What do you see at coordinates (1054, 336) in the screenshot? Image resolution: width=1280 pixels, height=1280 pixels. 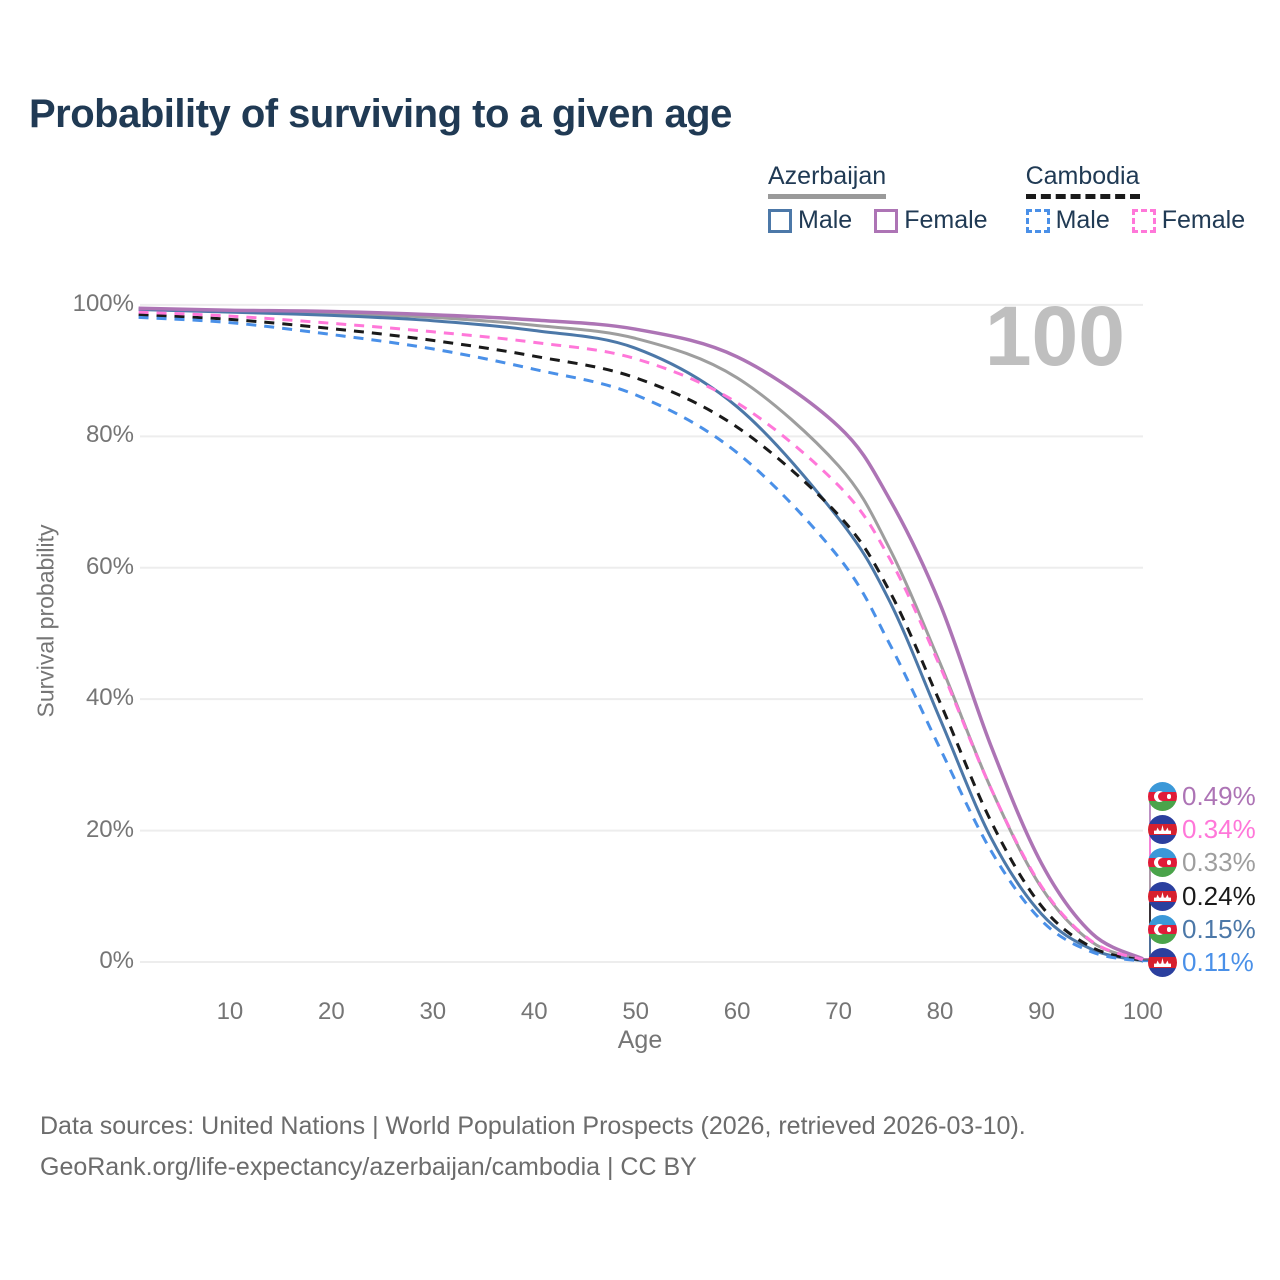 I see `age-watermark: 100` at bounding box center [1054, 336].